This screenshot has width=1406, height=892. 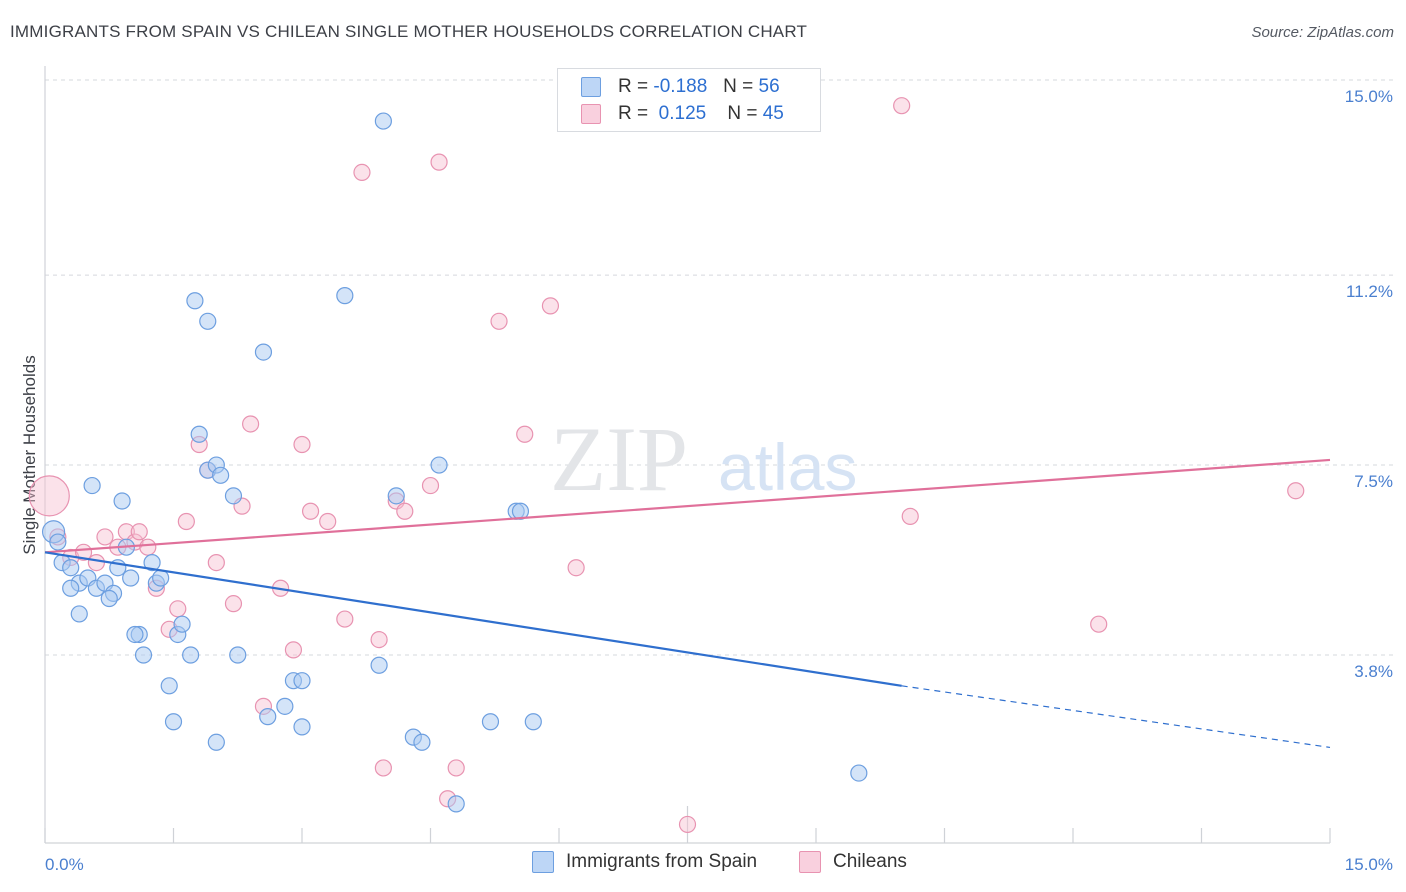 I want to click on legend-row-spain: R = -0.188 N = 56, so click(x=680, y=87).